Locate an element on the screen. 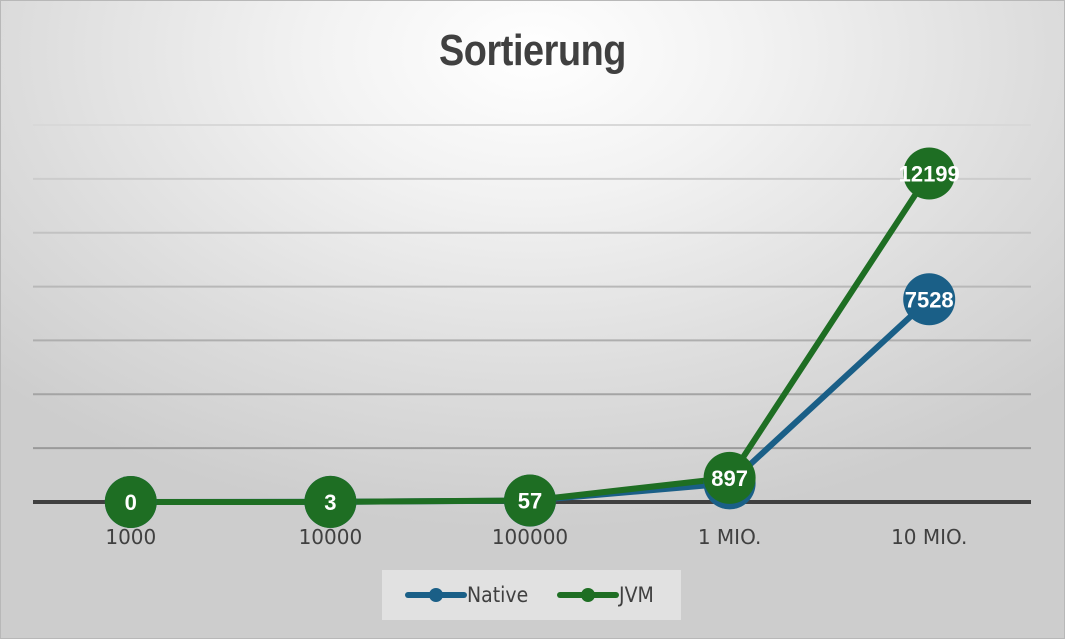 The height and width of the screenshot is (639, 1065). data-point-jvm: 57 is located at coordinates (530, 500).